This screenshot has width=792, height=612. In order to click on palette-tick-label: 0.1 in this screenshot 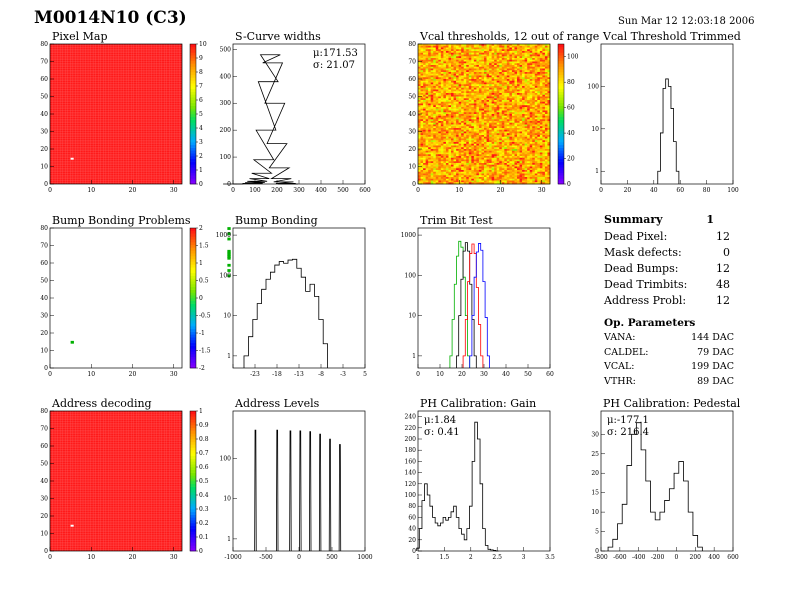, I will do `click(204, 537)`.